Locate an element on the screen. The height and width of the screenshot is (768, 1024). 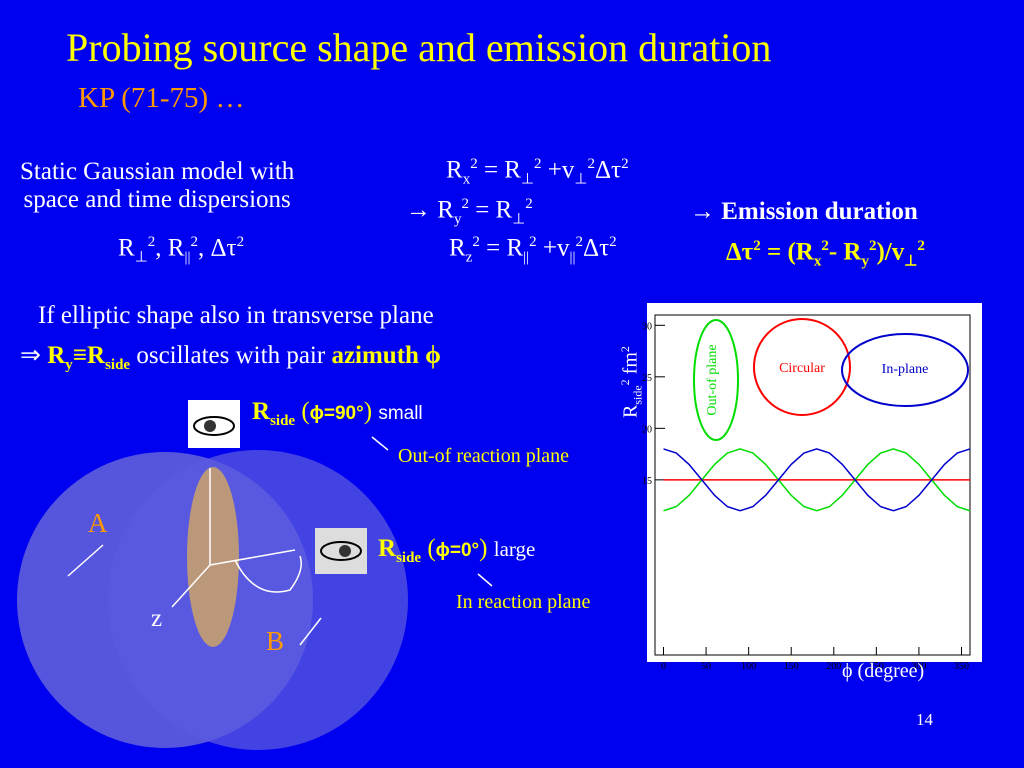
legend-label: Circular is located at coordinates (802, 368).